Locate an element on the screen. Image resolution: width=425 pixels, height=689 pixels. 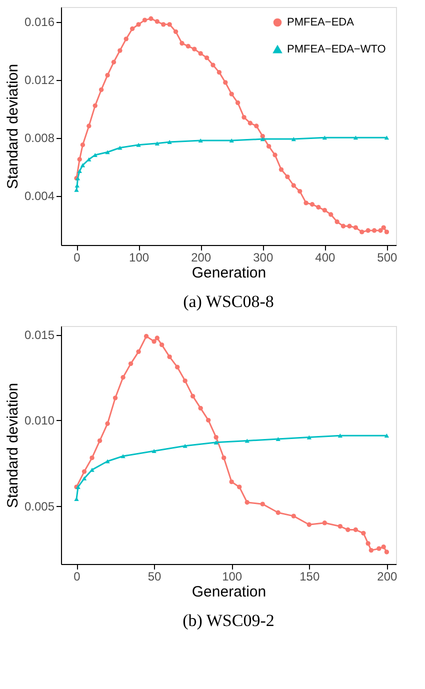
y-tick-label: 0.010 is located at coordinates (39, 421).